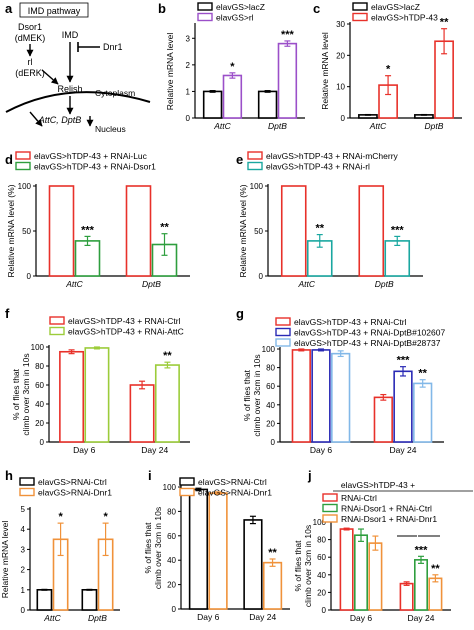 The image size is (474, 630). What do you see at coordinates (126, 332) in the screenshot?
I see `legend-label-f: elavGS>hTDP-43 + RNAi-AttC` at bounding box center [126, 332].